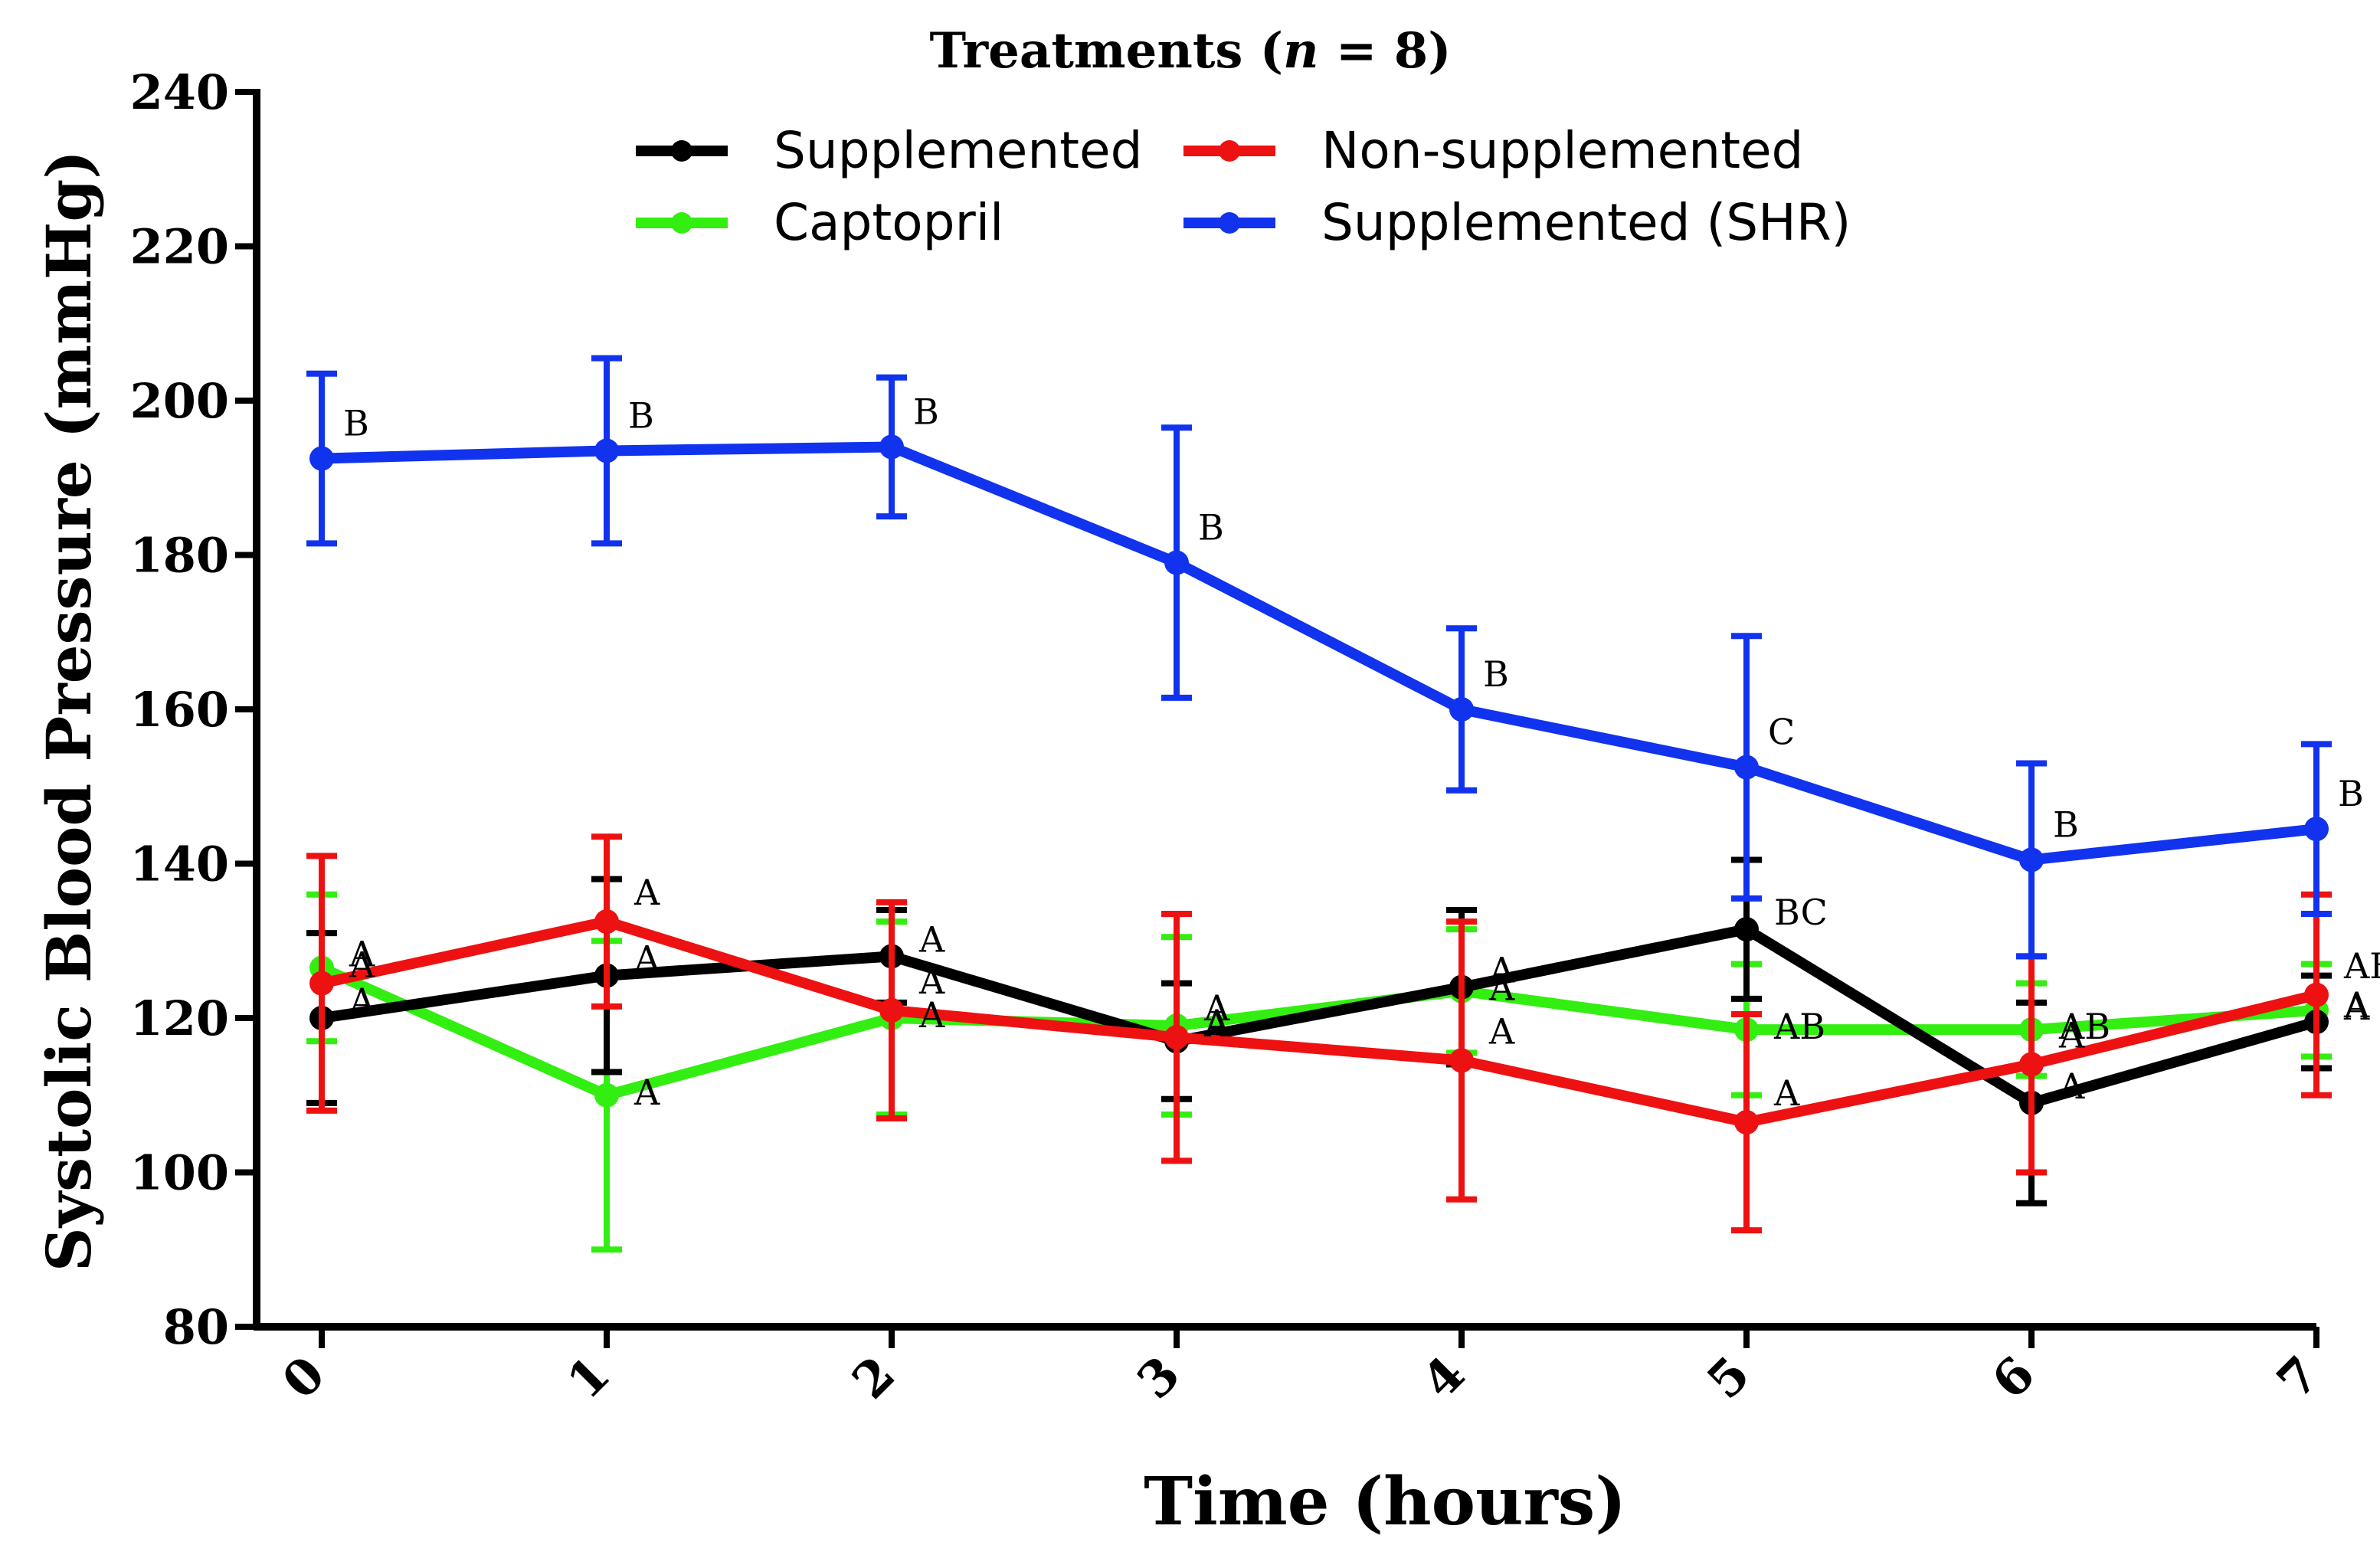  Describe the element at coordinates (179, 92) in the screenshot. I see `y-tick-label: 240` at that location.